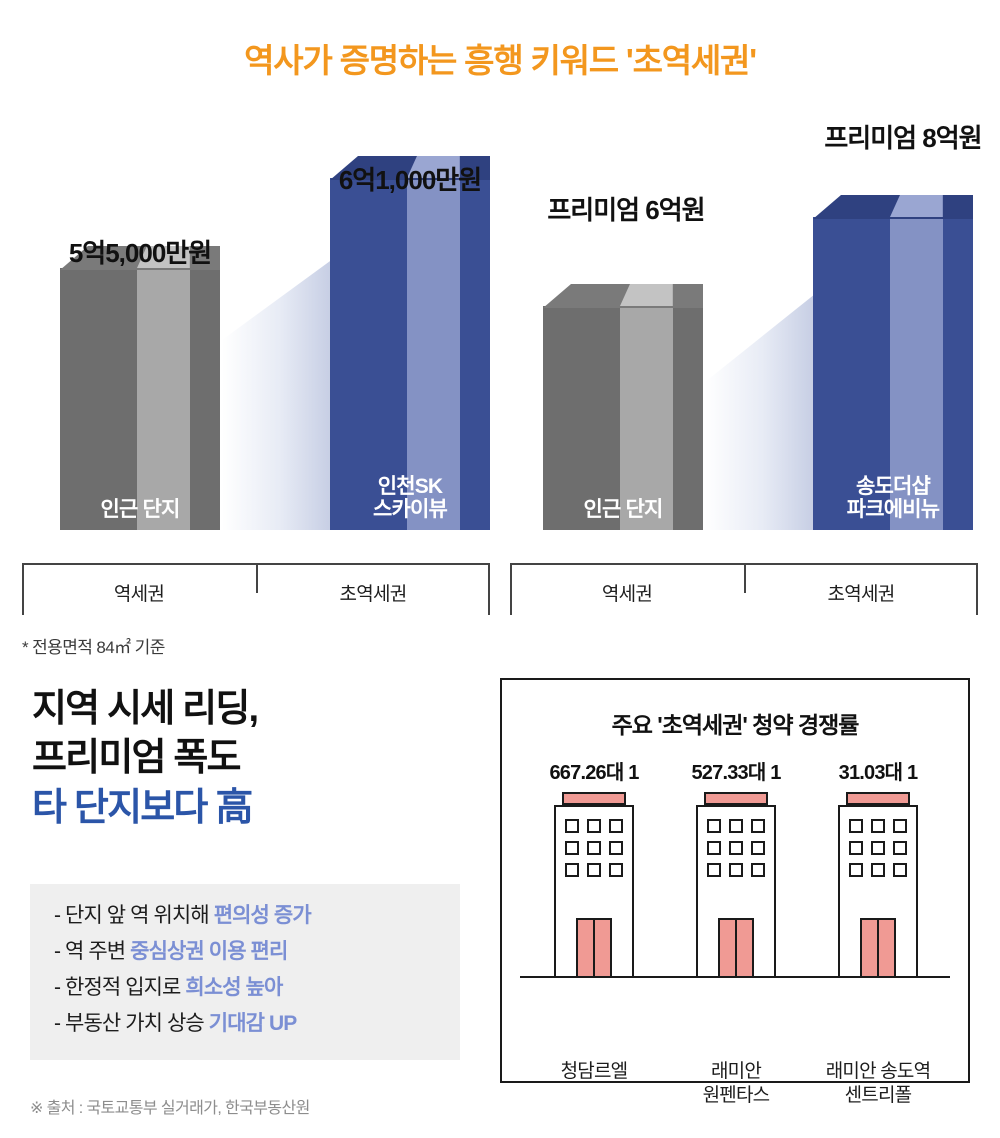  I want to click on bar-left-neighborhood: 인근 단지, so click(140, 388).